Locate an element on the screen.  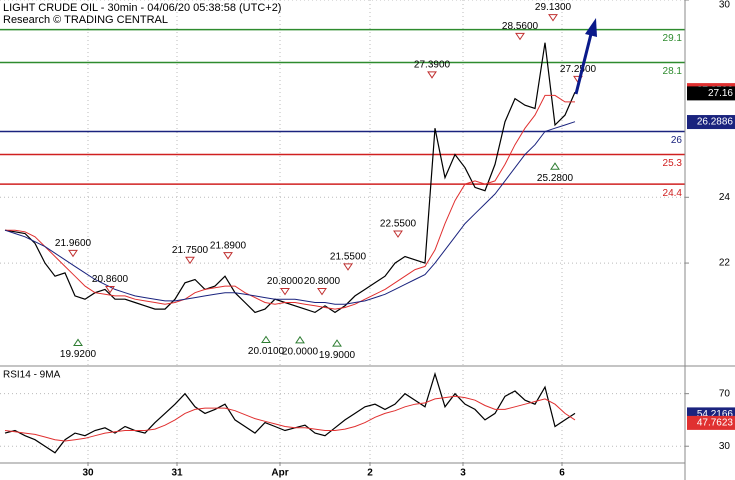
chart-subtitle: Research © TRADING CENTRAL is located at coordinates (85, 20).